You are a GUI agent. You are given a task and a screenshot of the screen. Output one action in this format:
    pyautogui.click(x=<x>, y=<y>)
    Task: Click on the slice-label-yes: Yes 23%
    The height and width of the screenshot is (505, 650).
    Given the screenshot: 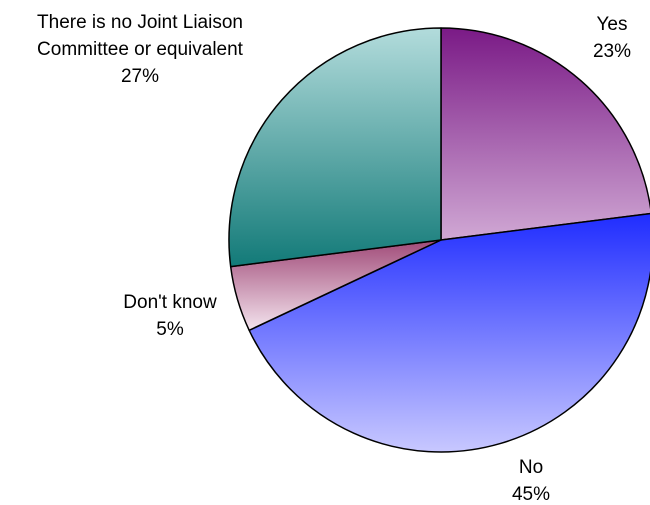 What is the action you would take?
    pyautogui.click(x=612, y=38)
    